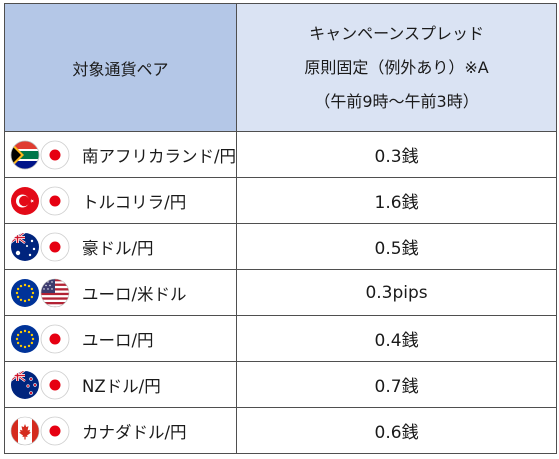 Image resolution: width=559 pixels, height=459 pixels. Describe the element at coordinates (25, 155) in the screenshot. I see `south-africa-flag-icon` at that location.